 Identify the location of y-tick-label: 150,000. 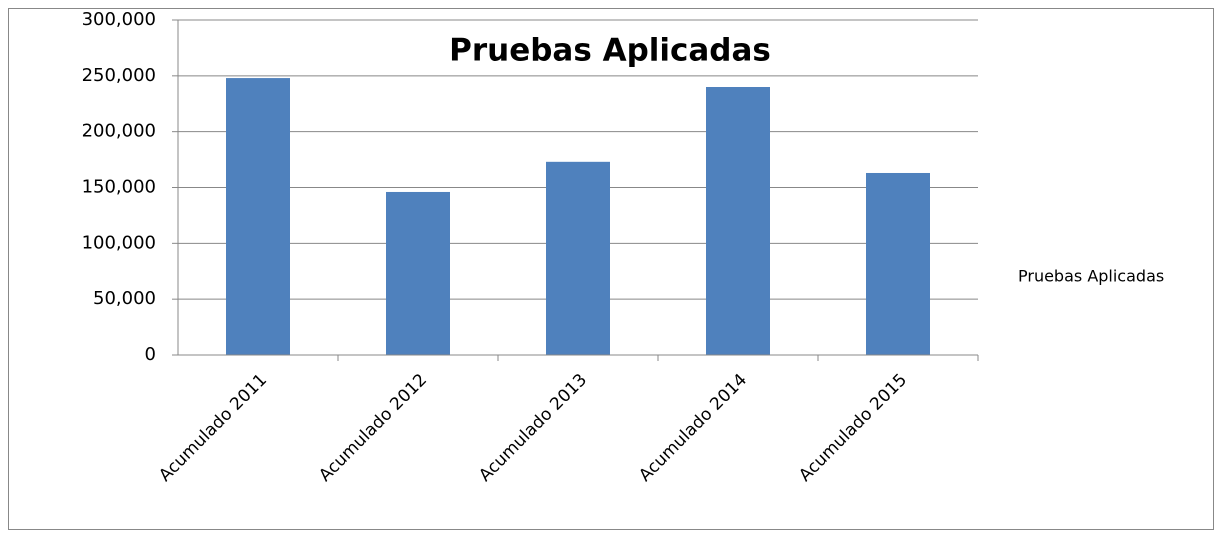
(119, 187).